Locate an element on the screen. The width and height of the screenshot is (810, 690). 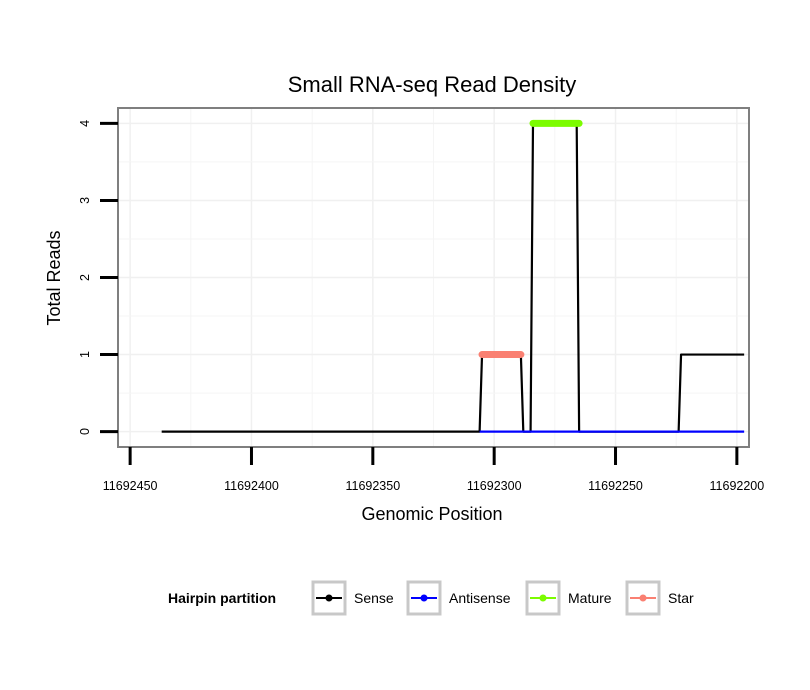
chart-title: Small RNA-seq Read Density is located at coordinates (432, 84).